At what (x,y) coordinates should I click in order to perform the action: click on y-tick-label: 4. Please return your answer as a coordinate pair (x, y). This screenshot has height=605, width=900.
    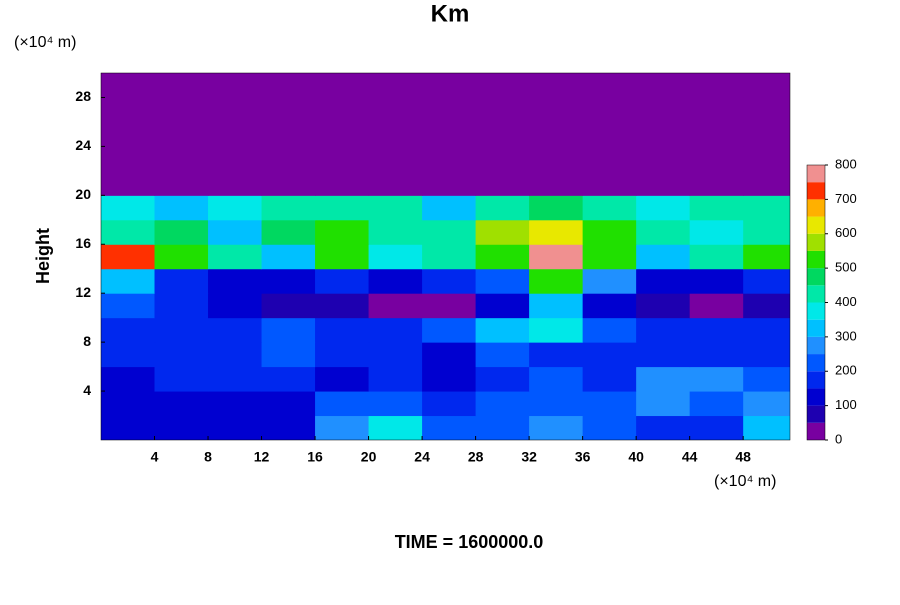
    Looking at the image, I should click on (87, 390).